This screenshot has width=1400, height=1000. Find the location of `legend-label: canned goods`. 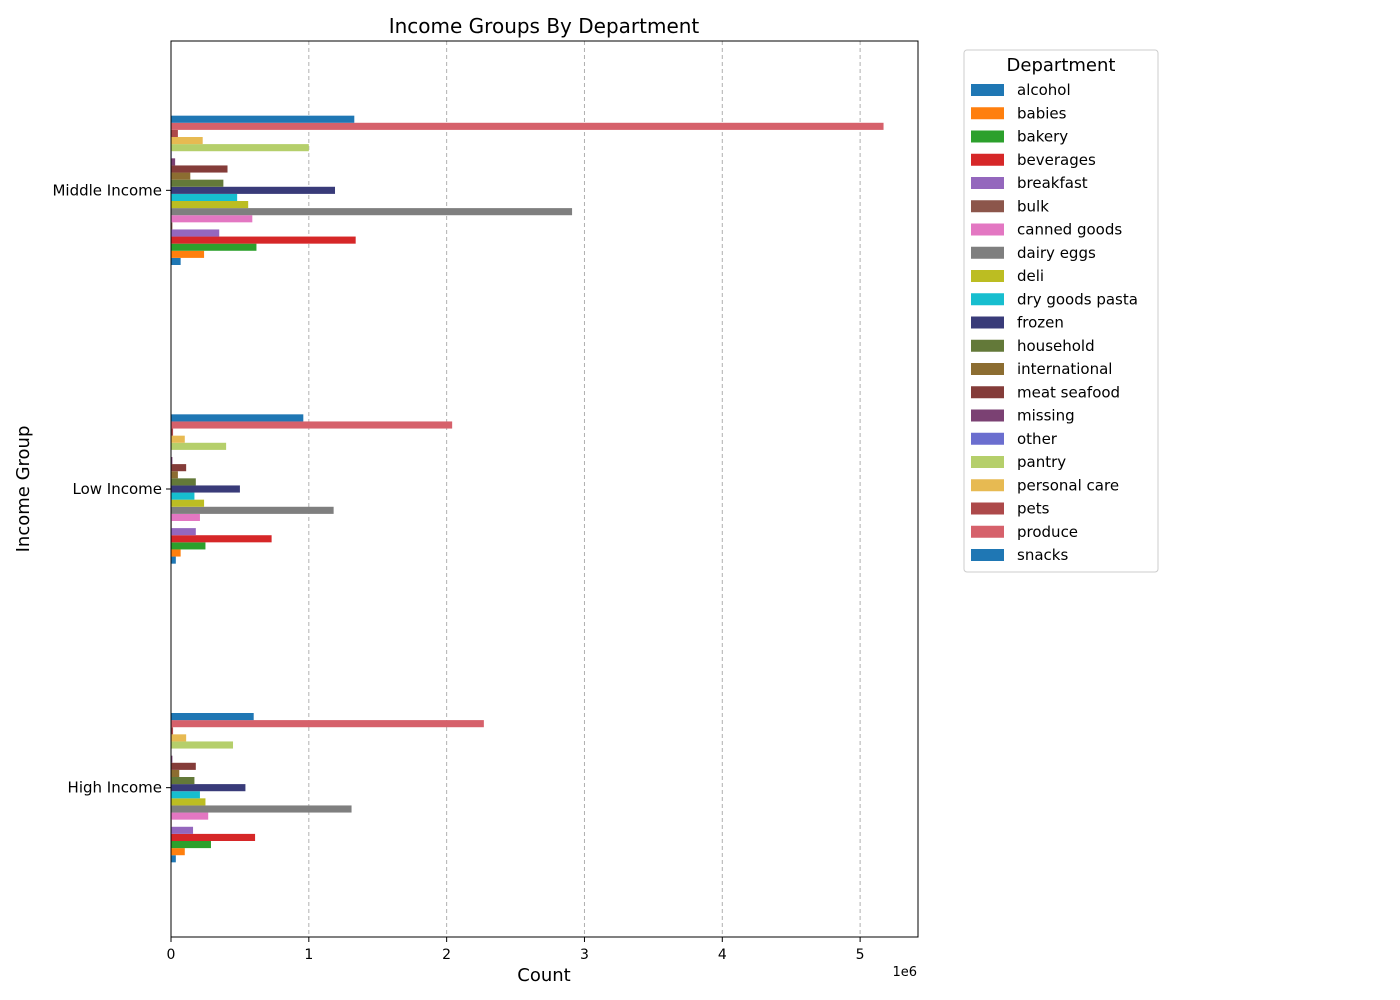

legend-label: canned goods is located at coordinates (1069, 230).